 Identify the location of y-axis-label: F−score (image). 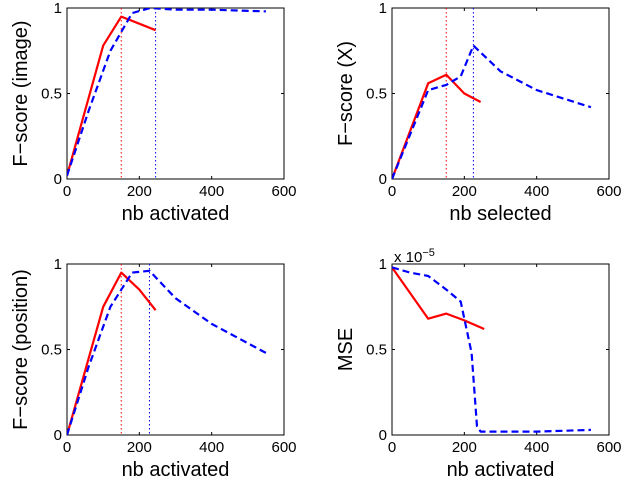
(21, 93).